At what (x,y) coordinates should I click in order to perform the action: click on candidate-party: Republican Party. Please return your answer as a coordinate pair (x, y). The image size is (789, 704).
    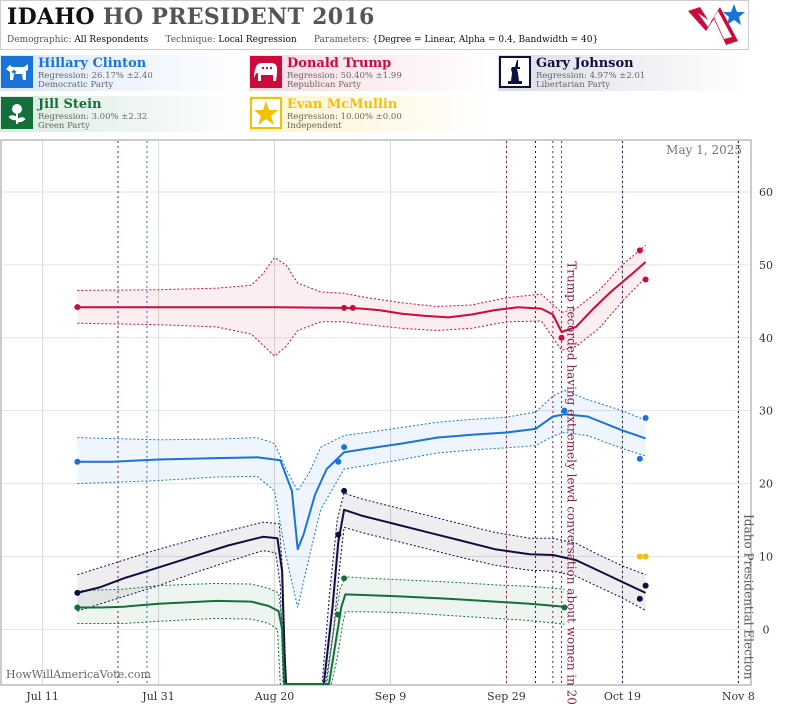
    Looking at the image, I should click on (324, 85).